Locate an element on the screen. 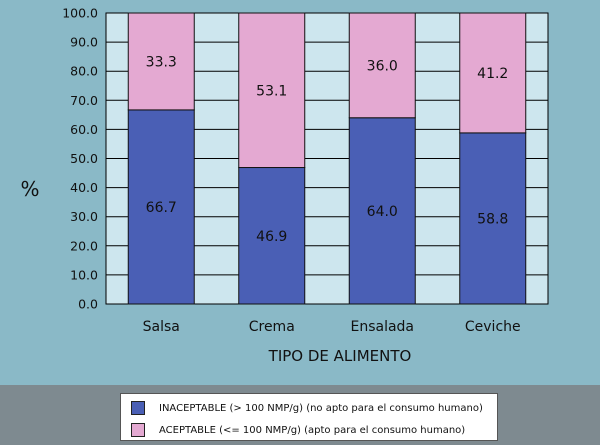 The image size is (600, 445). bar-aceptable-salsa is located at coordinates (161, 61).